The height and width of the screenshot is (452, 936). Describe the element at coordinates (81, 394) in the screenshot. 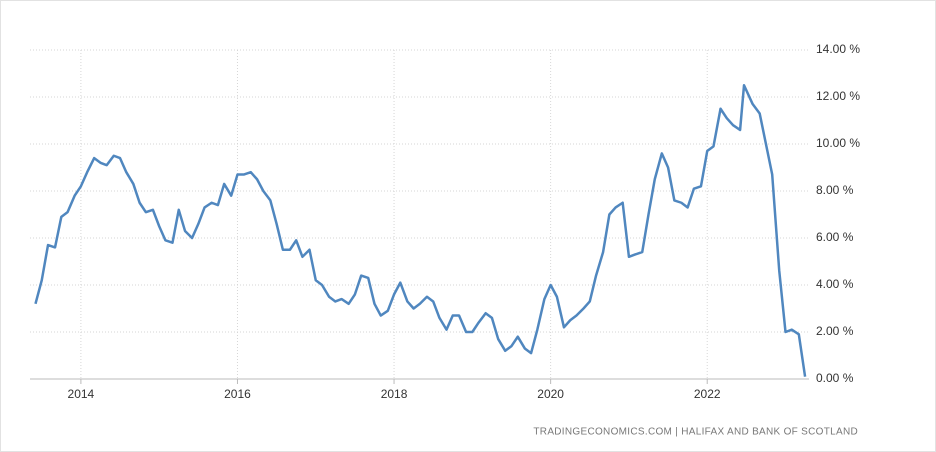

I see `x-tick-label: 2014` at that location.